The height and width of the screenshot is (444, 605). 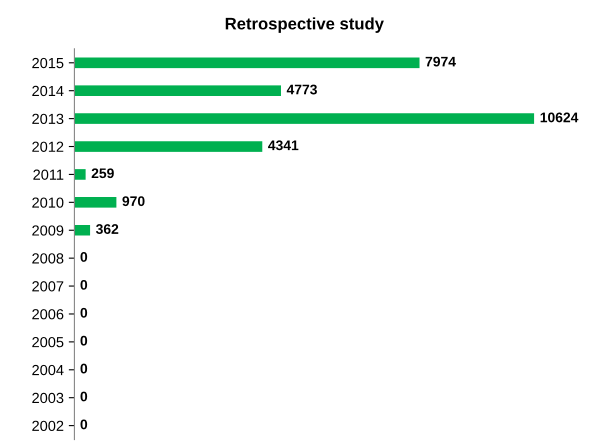 What do you see at coordinates (559, 117) in the screenshot?
I see `data-label: 10624` at bounding box center [559, 117].